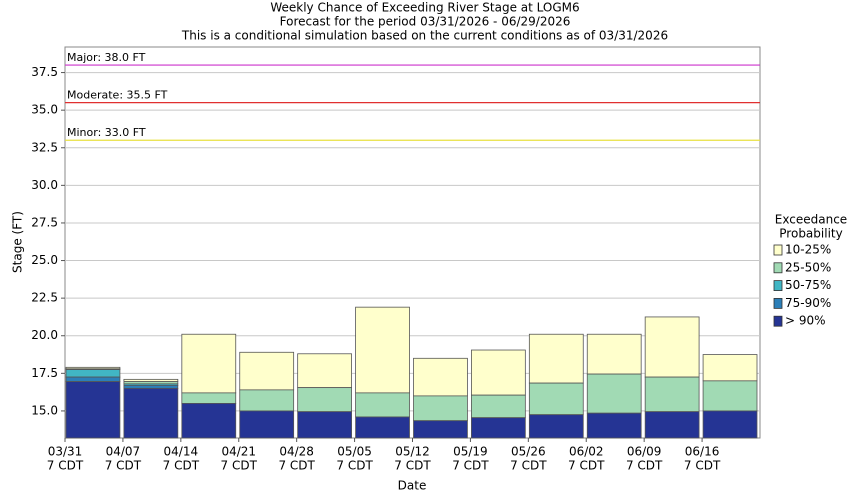 This screenshot has height=500, width=850. Describe the element at coordinates (181, 452) in the screenshot. I see `x-tick-label: 04/14` at that location.